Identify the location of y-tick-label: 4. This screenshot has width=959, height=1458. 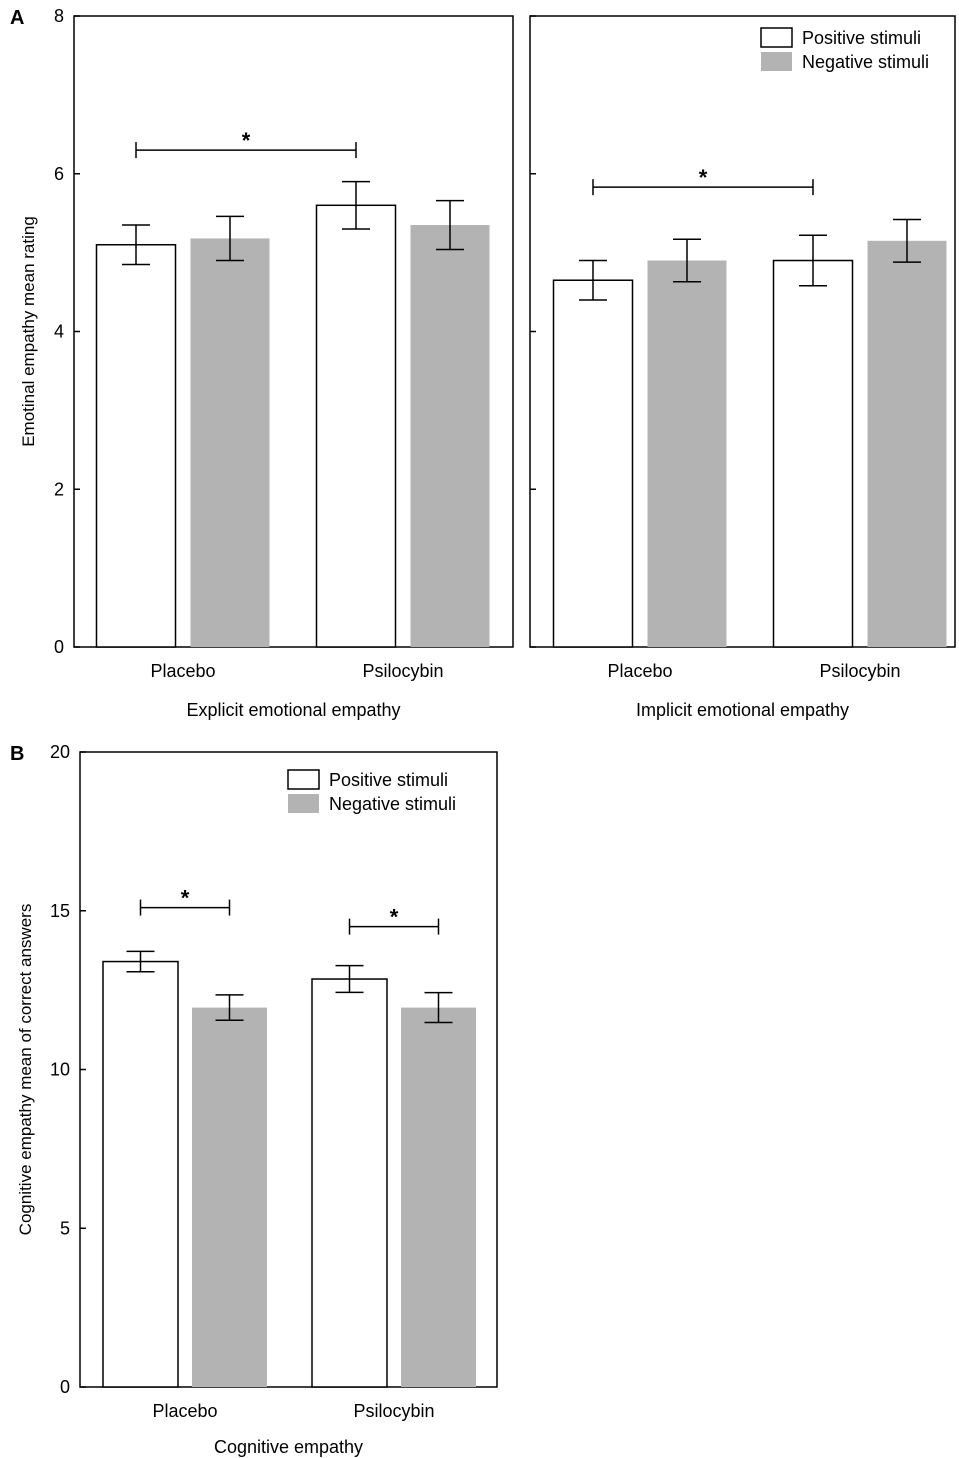
(59, 332).